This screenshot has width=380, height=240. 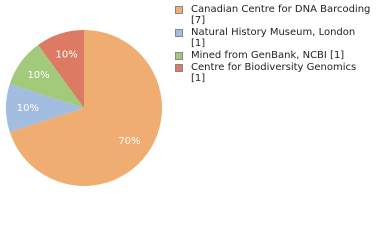 I want to click on legend-label: Canadian Centre for DNA Barcoding [7], so click(x=281, y=15).